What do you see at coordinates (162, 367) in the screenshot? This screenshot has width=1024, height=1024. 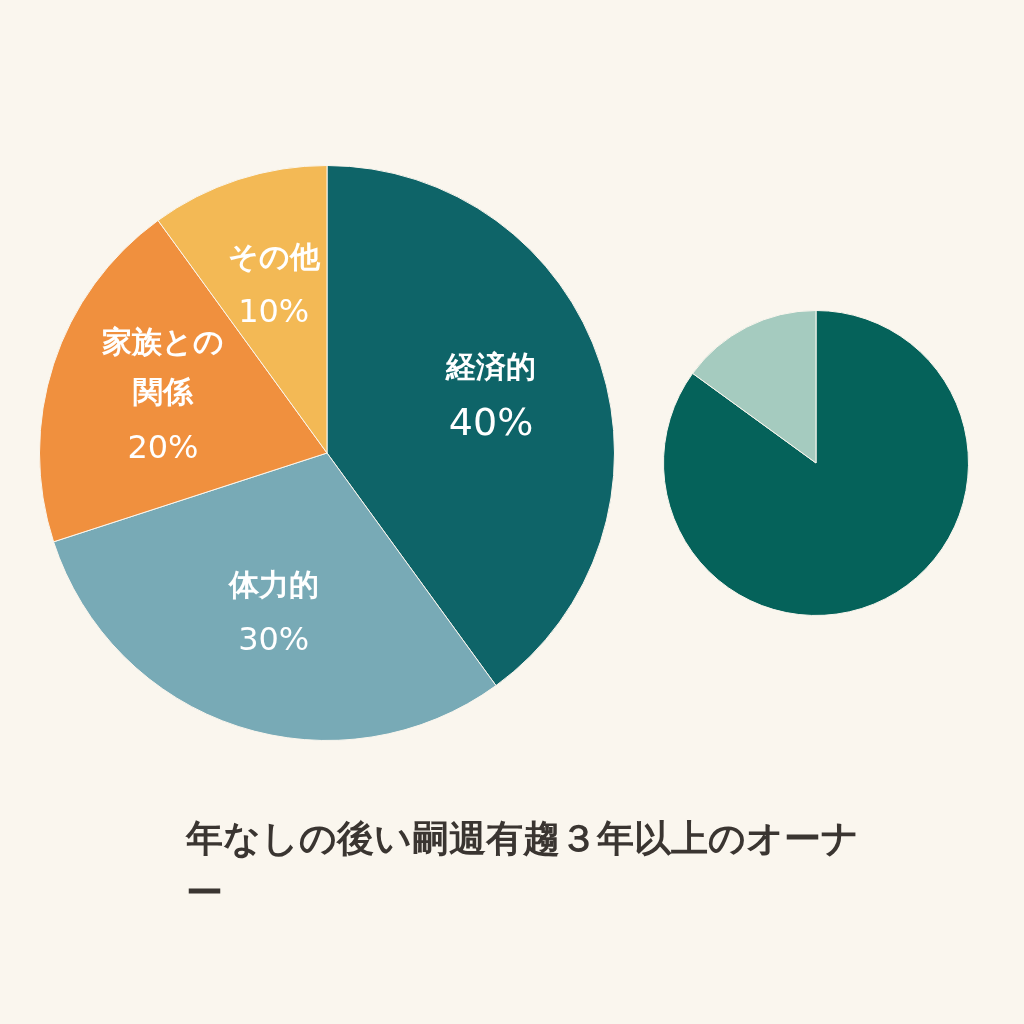 I see `slice-label: 家族との関係` at bounding box center [162, 367].